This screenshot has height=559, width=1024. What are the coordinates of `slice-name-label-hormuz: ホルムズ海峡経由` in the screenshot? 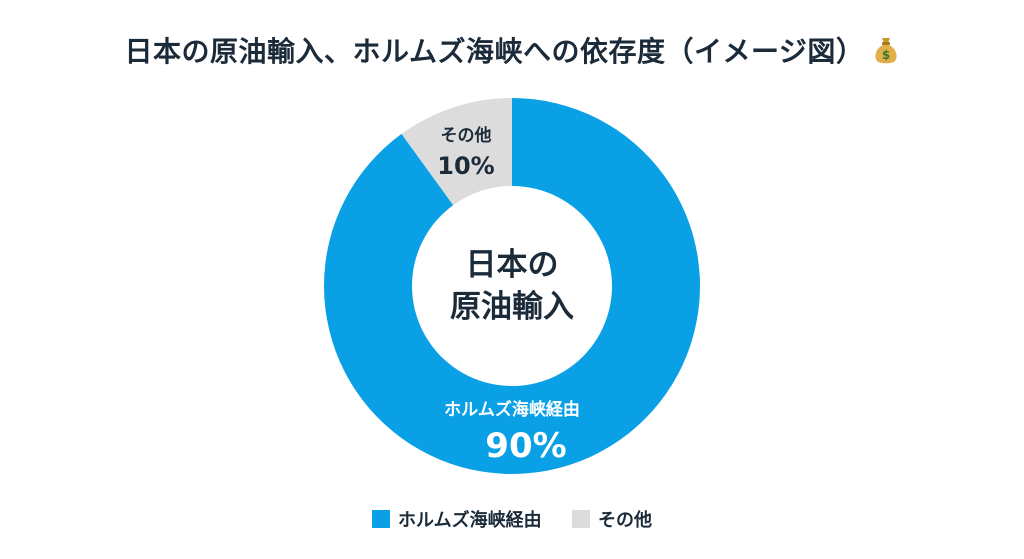 It's located at (512, 409).